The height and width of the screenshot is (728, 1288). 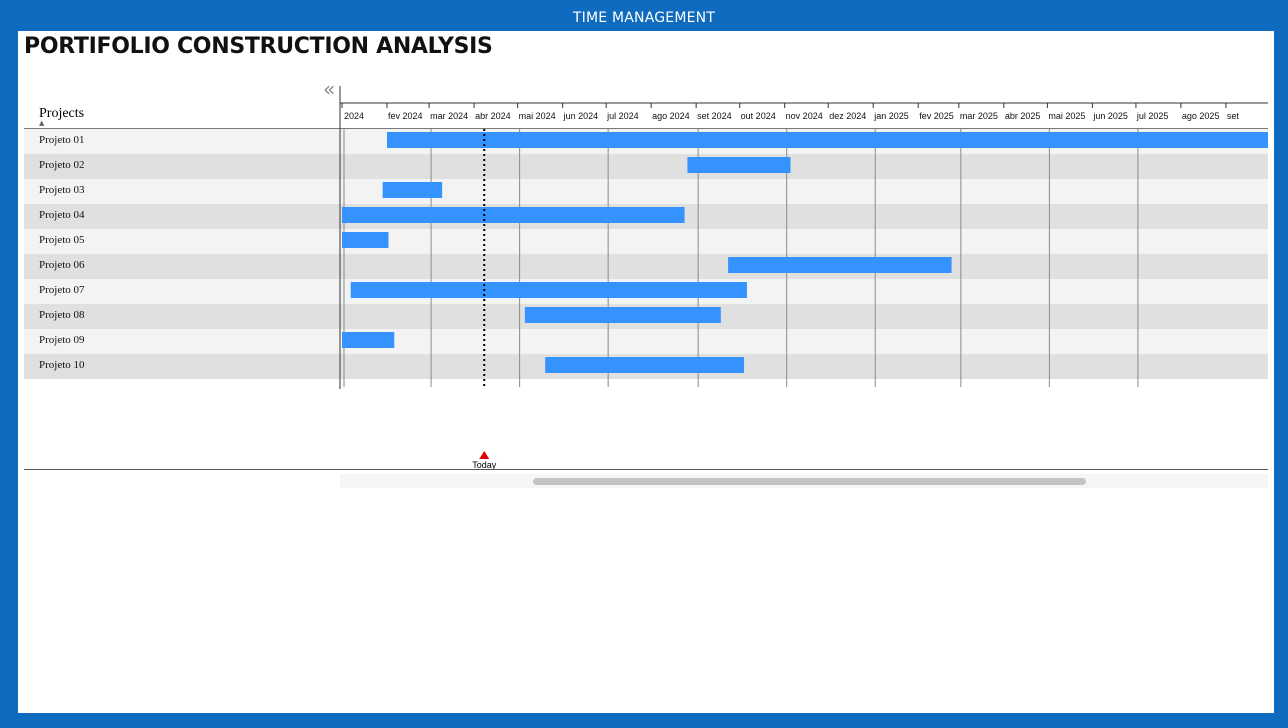 I want to click on month-label: dez 2024, so click(x=847, y=116).